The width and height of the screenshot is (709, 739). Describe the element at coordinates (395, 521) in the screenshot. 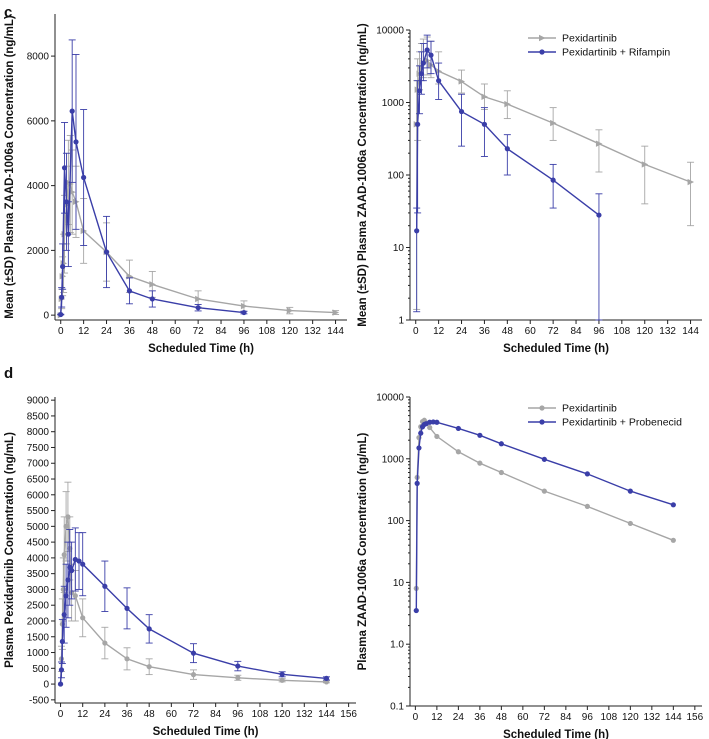

I see `y-tick-label: 100` at that location.